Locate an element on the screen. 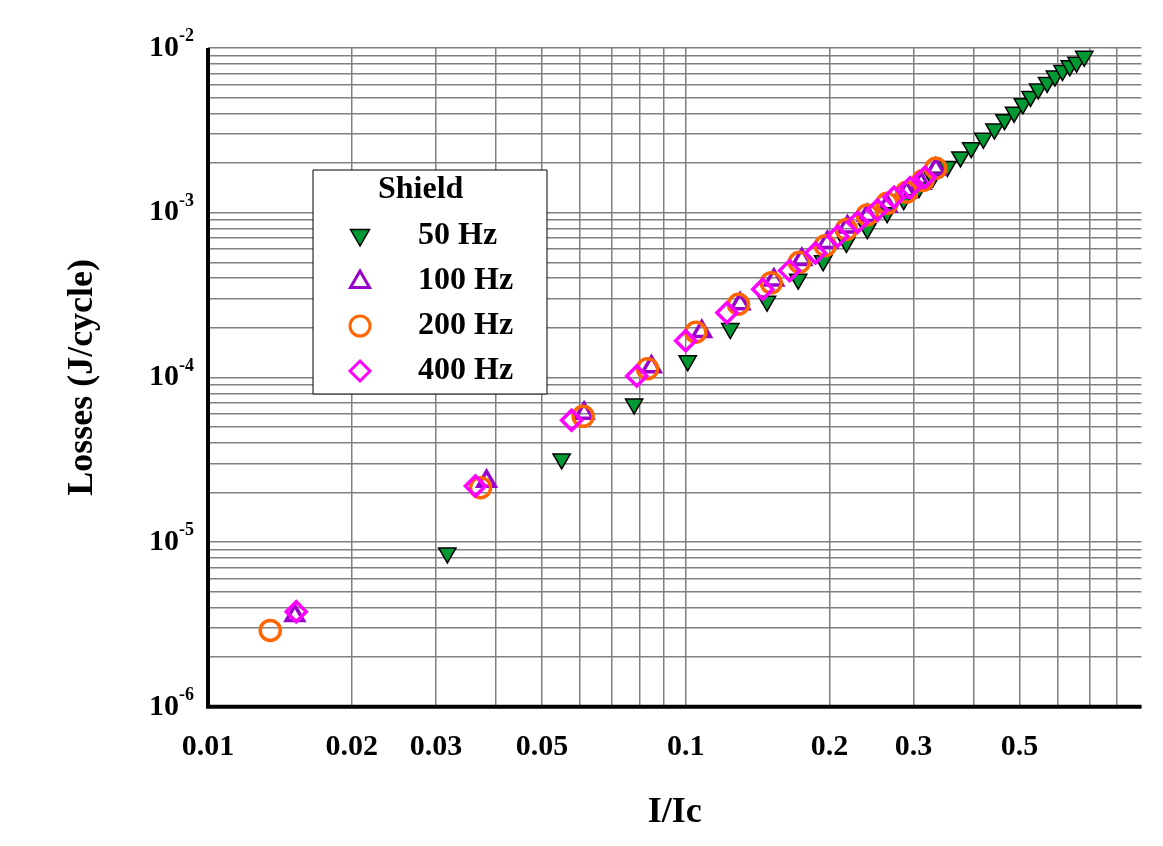 The image size is (1163, 846). x-tick-label: 0.1 is located at coordinates (685, 744).